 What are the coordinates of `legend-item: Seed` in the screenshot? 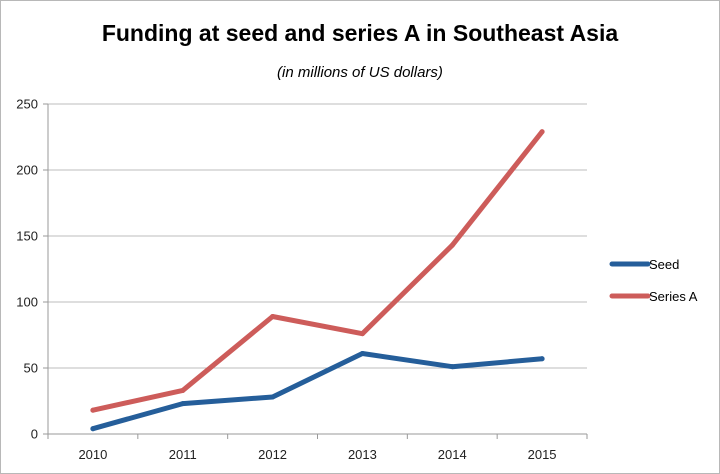 It's located at (644, 264).